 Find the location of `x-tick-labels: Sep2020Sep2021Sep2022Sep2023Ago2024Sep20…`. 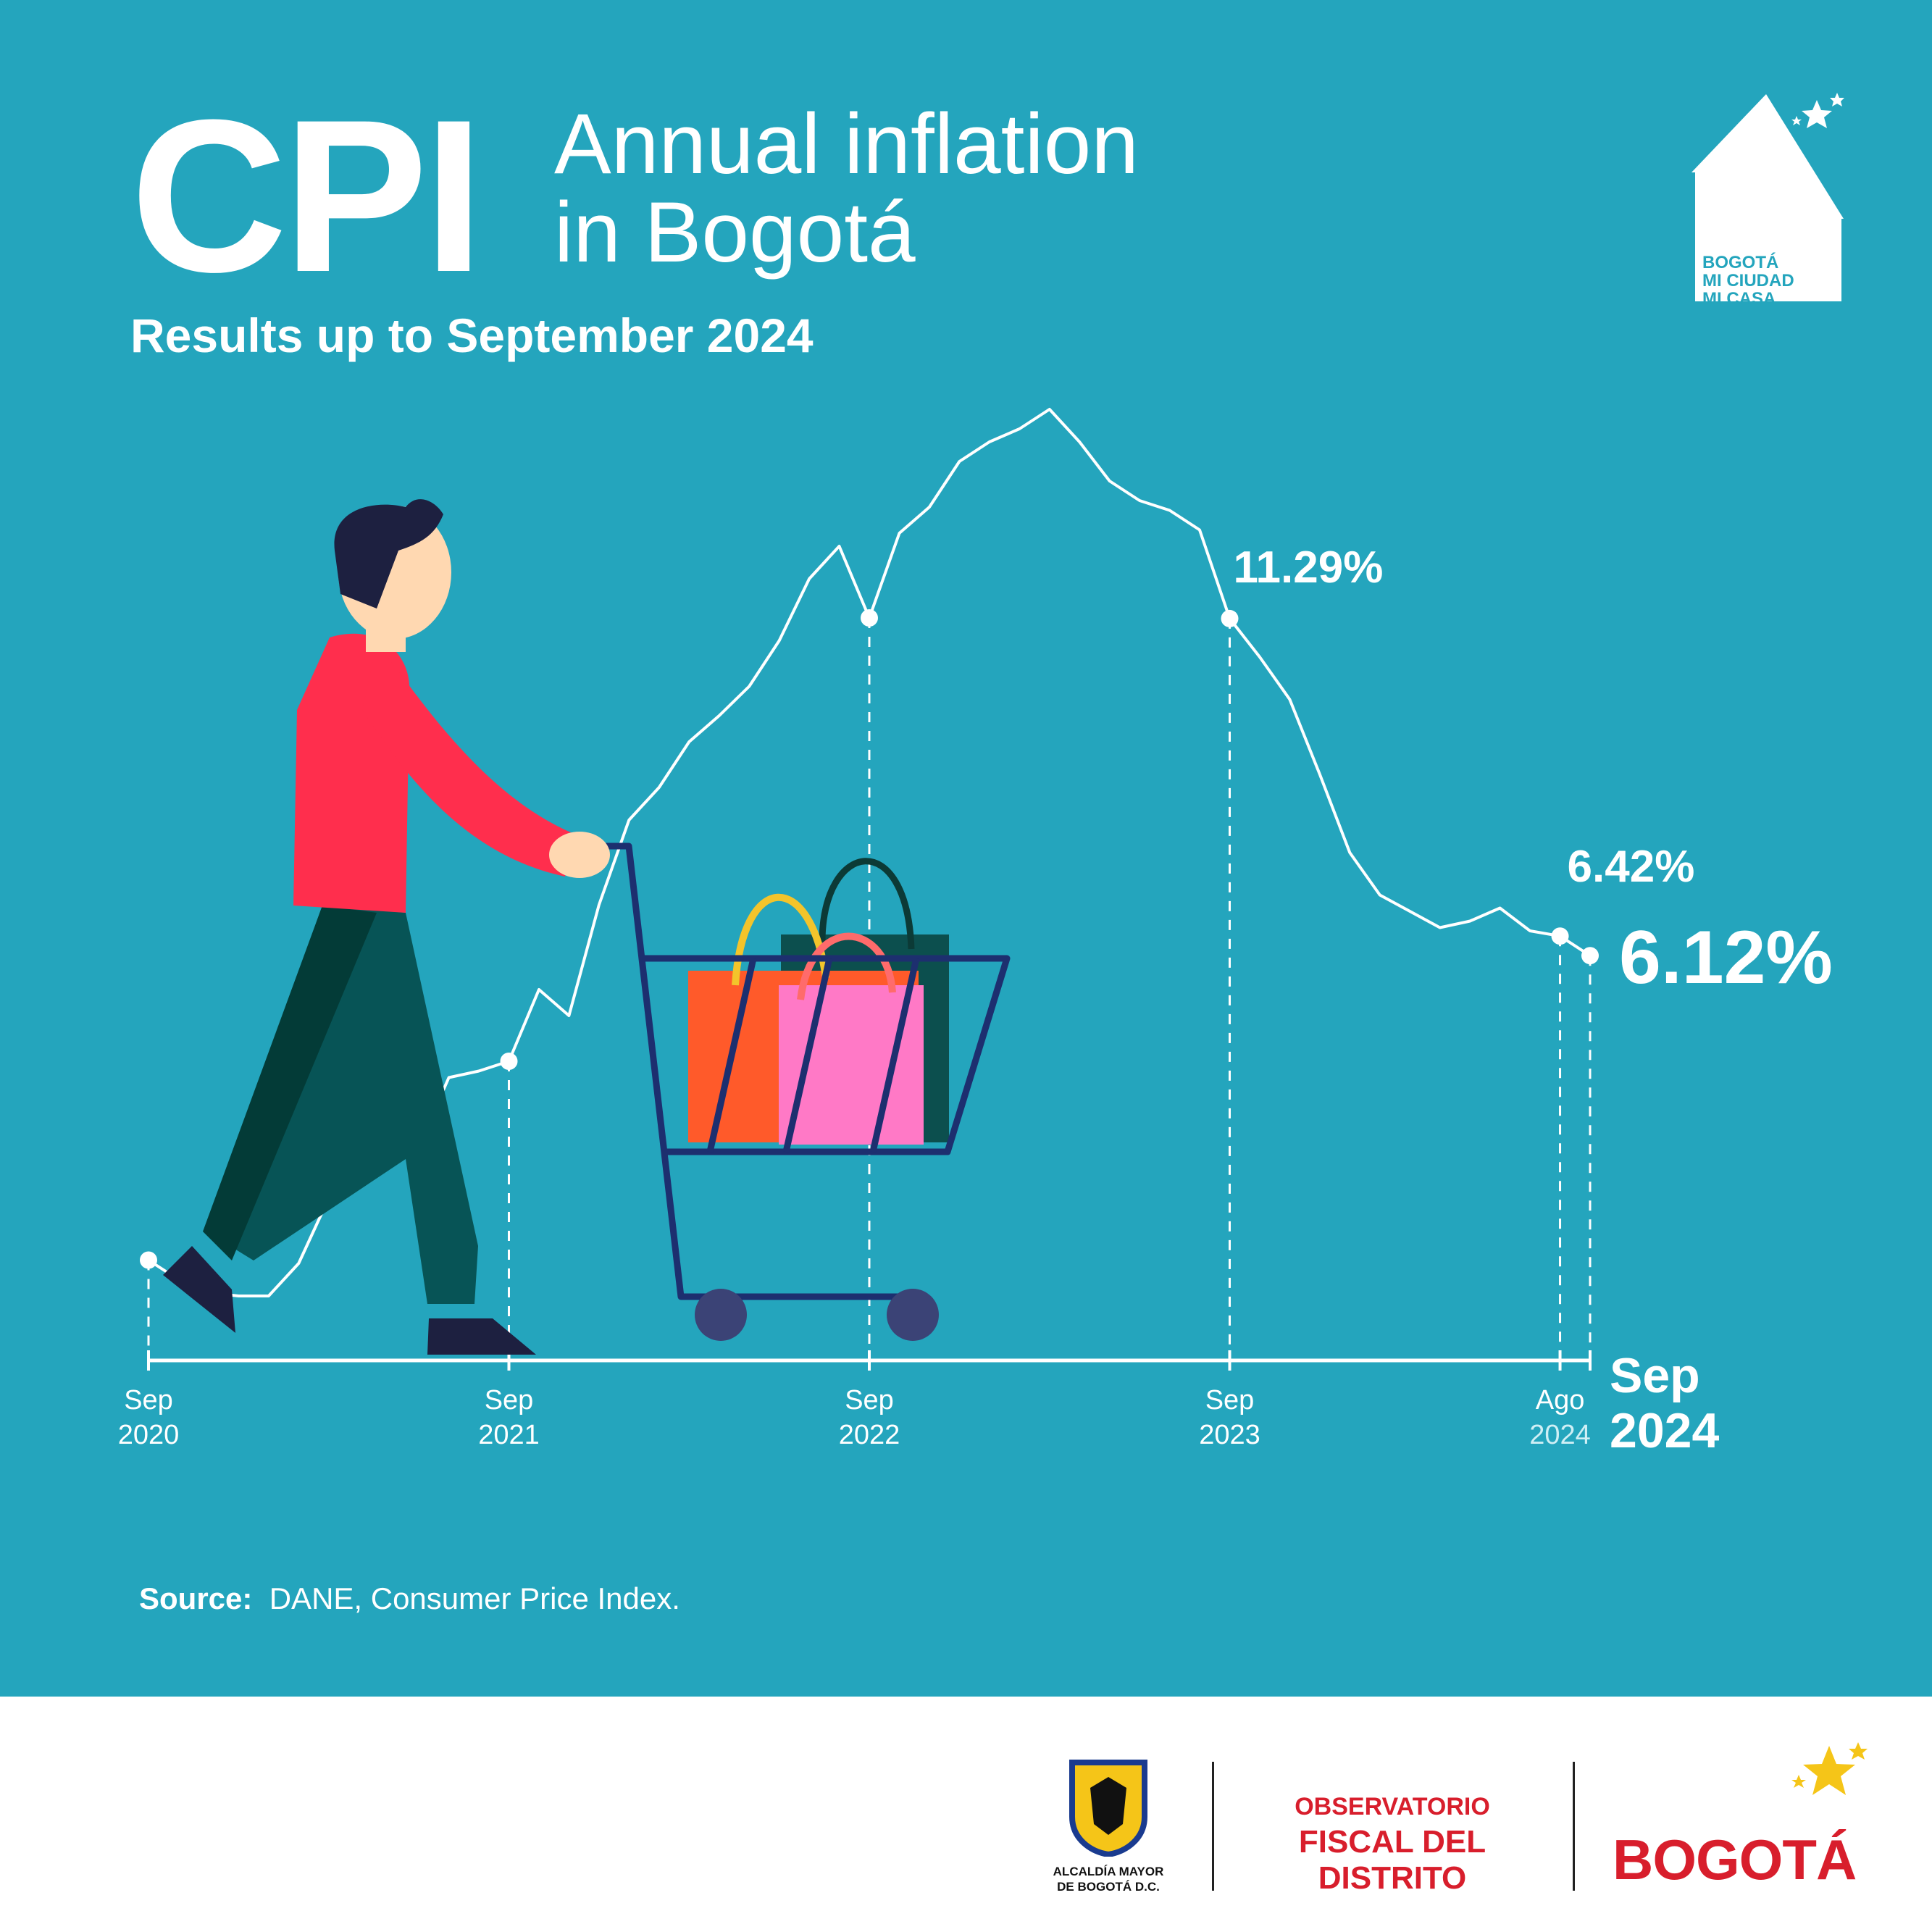

x-tick-labels: Sep2020Sep2021Sep2022Sep2023Ago2024Sep20… is located at coordinates (919, 1403).